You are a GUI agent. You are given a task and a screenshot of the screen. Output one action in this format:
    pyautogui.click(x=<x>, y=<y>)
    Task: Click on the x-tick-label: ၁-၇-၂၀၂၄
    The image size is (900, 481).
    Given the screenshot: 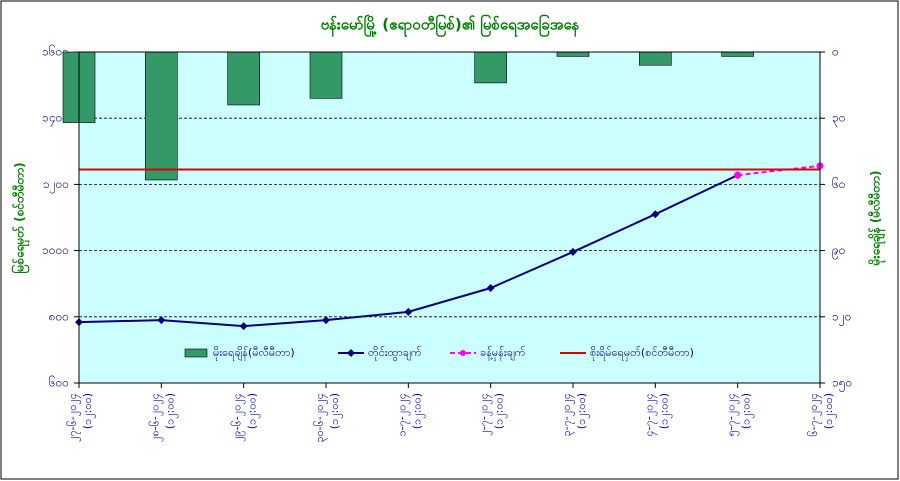 What is the action you would take?
    pyautogui.click(x=402, y=415)
    